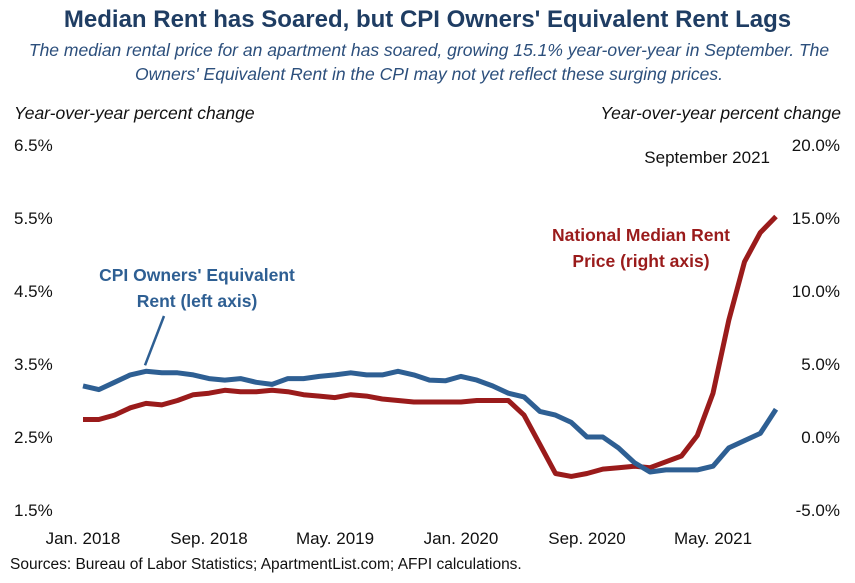 This screenshot has width=855, height=583. Describe the element at coordinates (197, 275) in the screenshot. I see `oer-annotation-line1: CPI Owners' Equivalent` at that location.